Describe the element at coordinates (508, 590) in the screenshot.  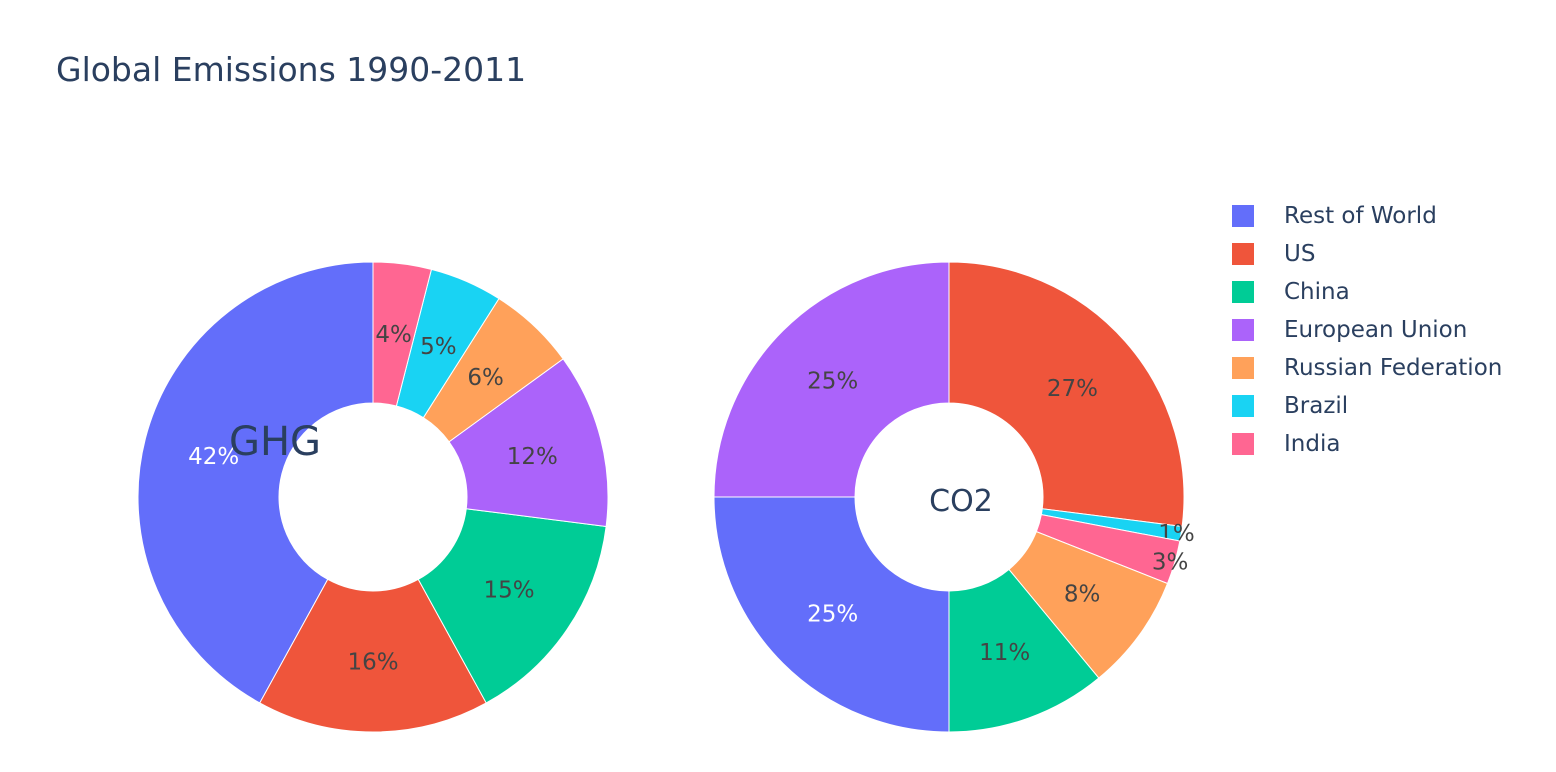
I see `ghg-label-china: 15%` at that location.